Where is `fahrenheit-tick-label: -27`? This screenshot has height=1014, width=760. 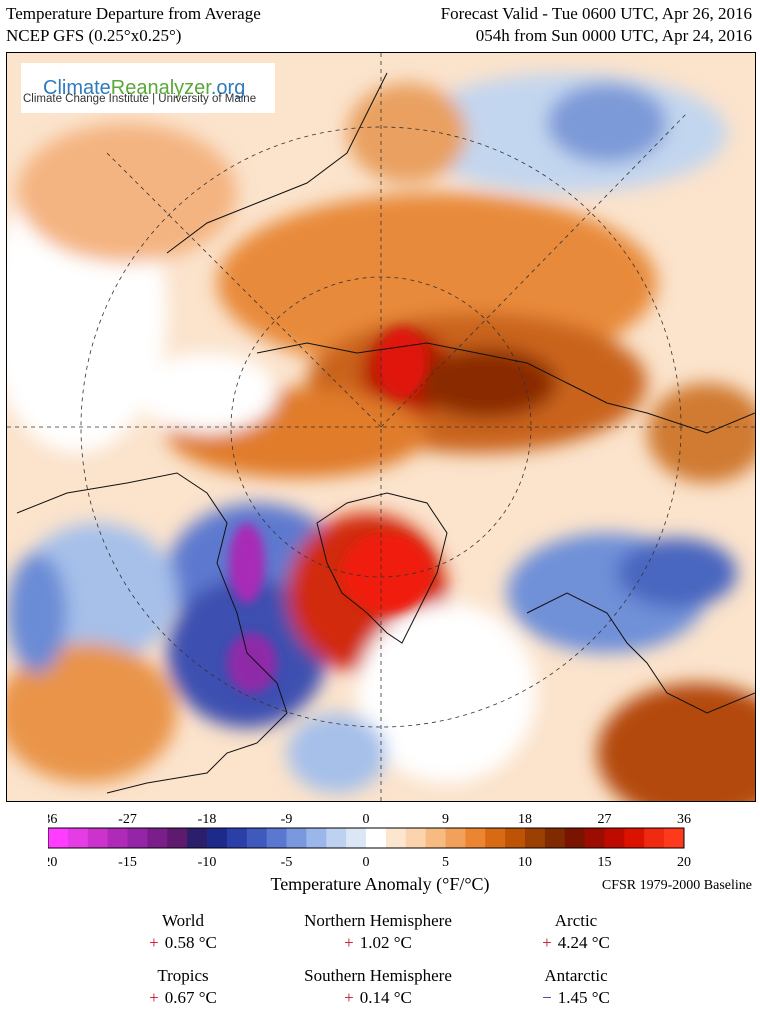
fahrenheit-tick-label: -27 is located at coordinates (127, 819).